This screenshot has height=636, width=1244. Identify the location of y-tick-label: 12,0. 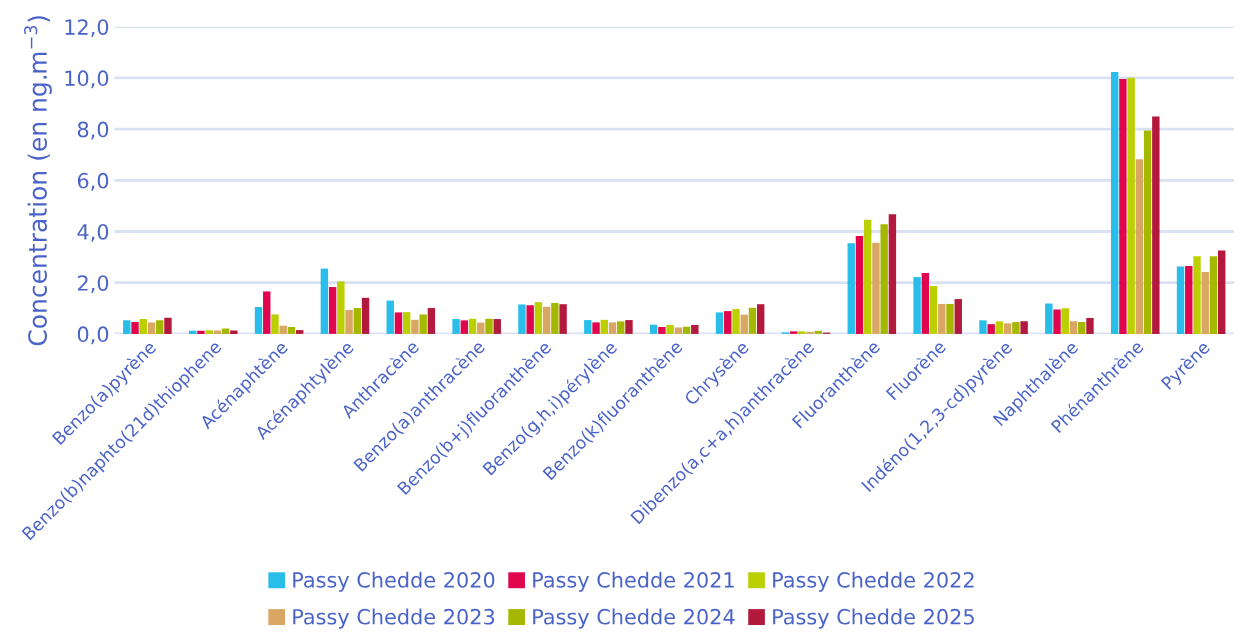
(87, 28).